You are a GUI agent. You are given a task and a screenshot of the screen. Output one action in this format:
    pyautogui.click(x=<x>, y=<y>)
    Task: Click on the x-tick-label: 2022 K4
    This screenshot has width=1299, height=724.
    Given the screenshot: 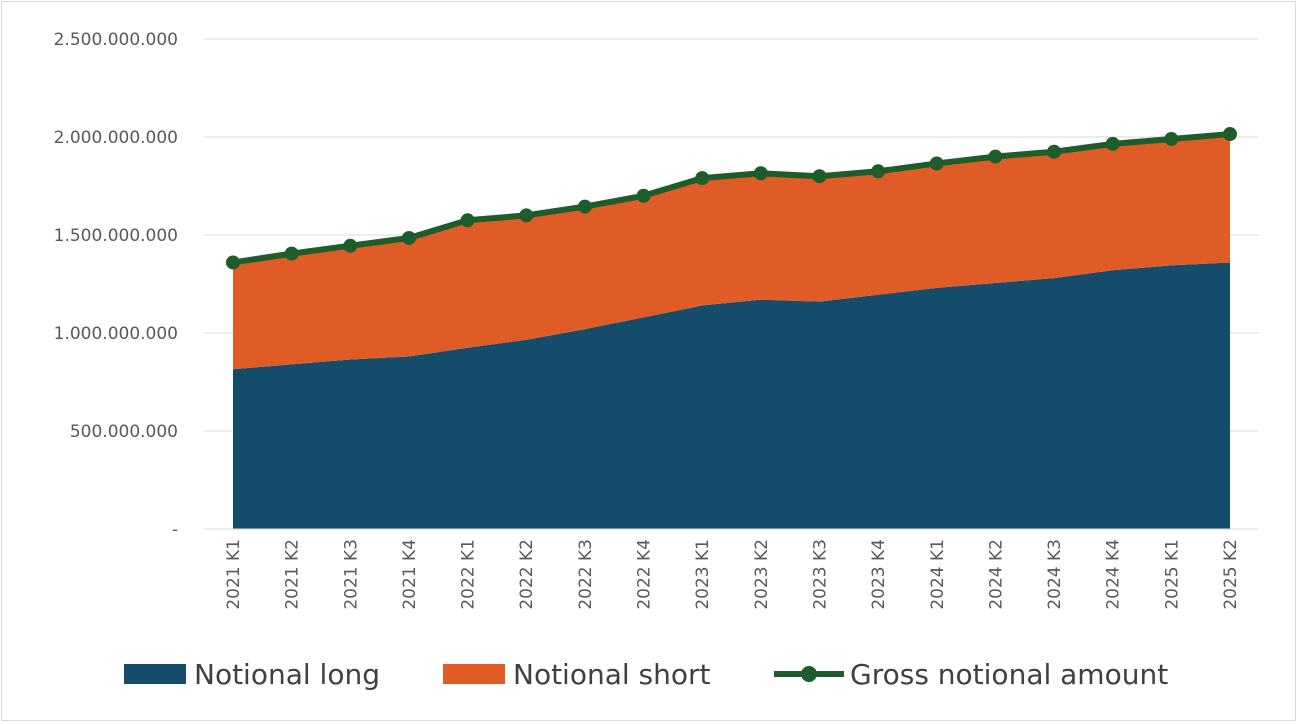 What is the action you would take?
    pyautogui.click(x=645, y=574)
    